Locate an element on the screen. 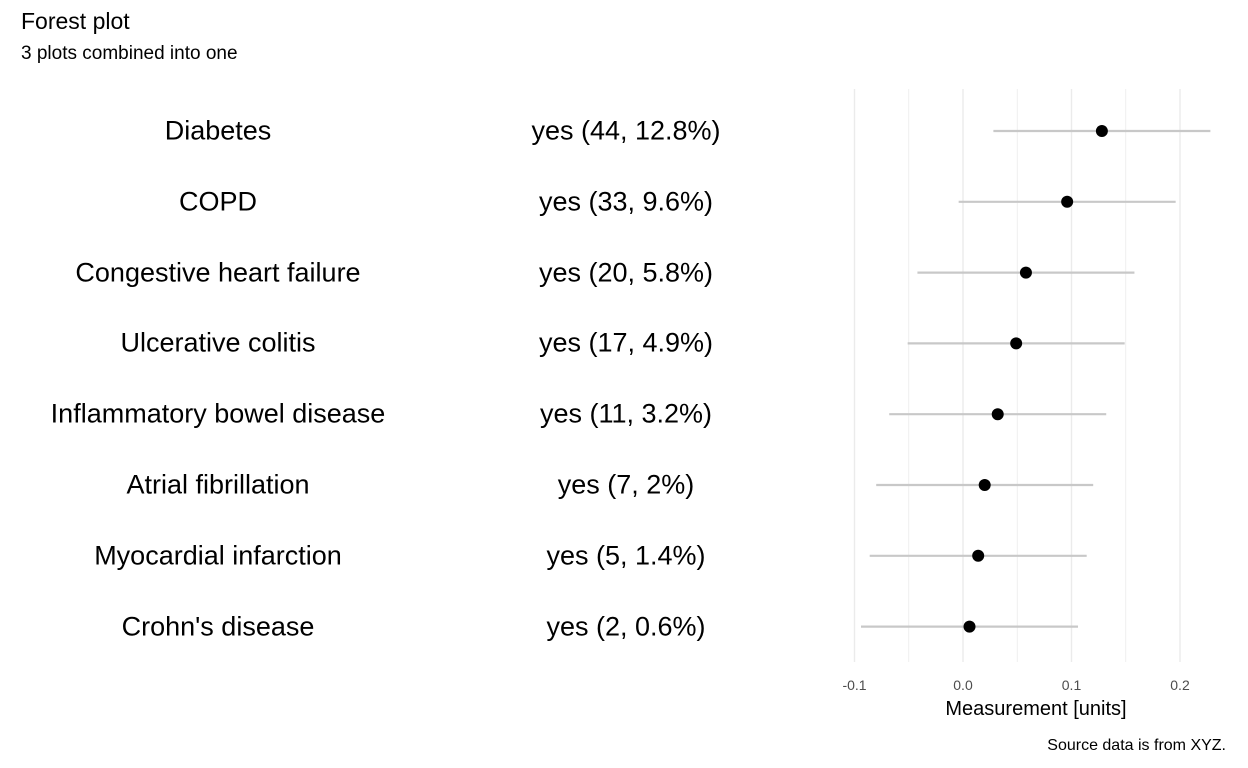 The width and height of the screenshot is (1248, 768). x-tick-label: 0.2 is located at coordinates (1180, 685).